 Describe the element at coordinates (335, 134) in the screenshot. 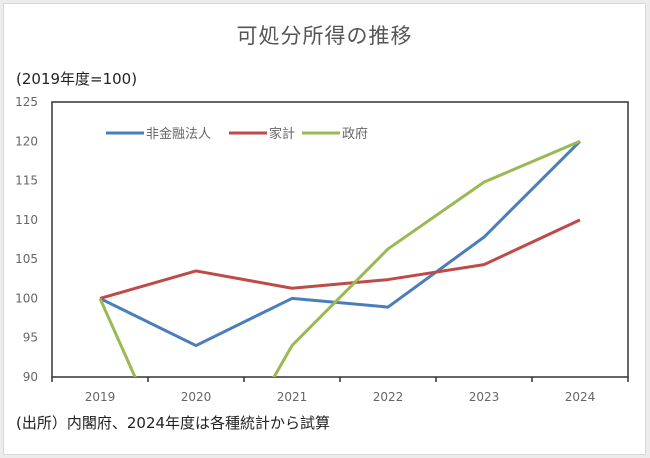

I see `legend-item: 政府` at that location.